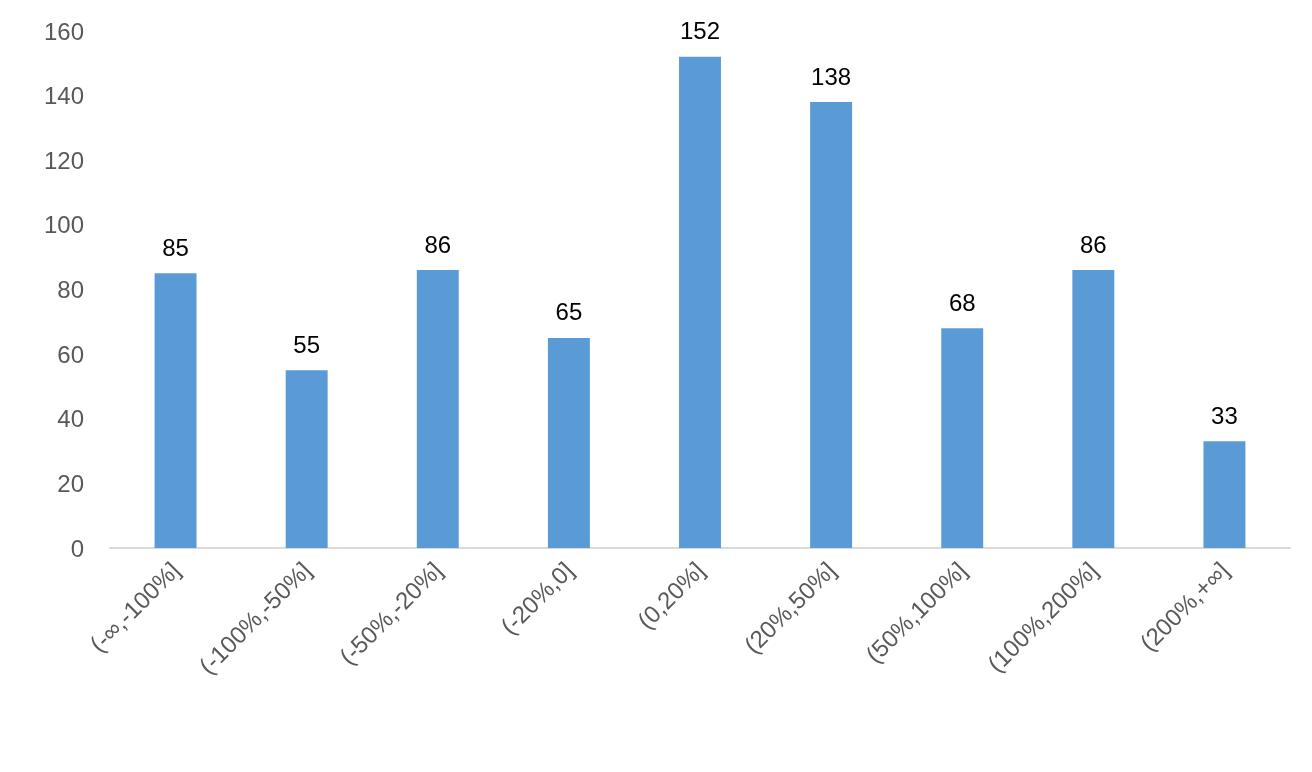 This screenshot has height=772, width=1312. Describe the element at coordinates (63, 225) in the screenshot. I see `y-tick-label: 100` at that location.